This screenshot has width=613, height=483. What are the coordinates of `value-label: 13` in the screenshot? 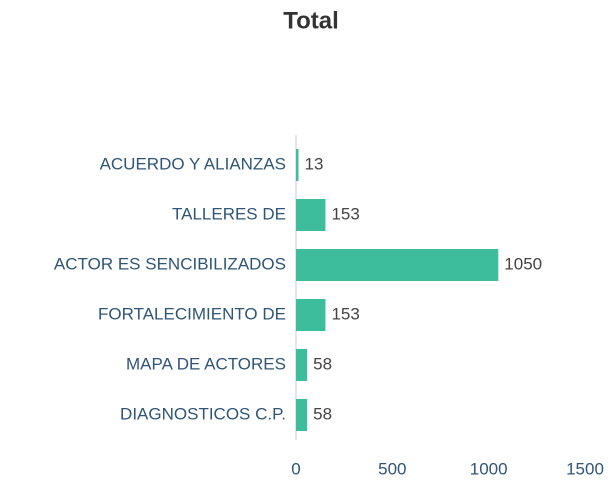 It's located at (314, 163).